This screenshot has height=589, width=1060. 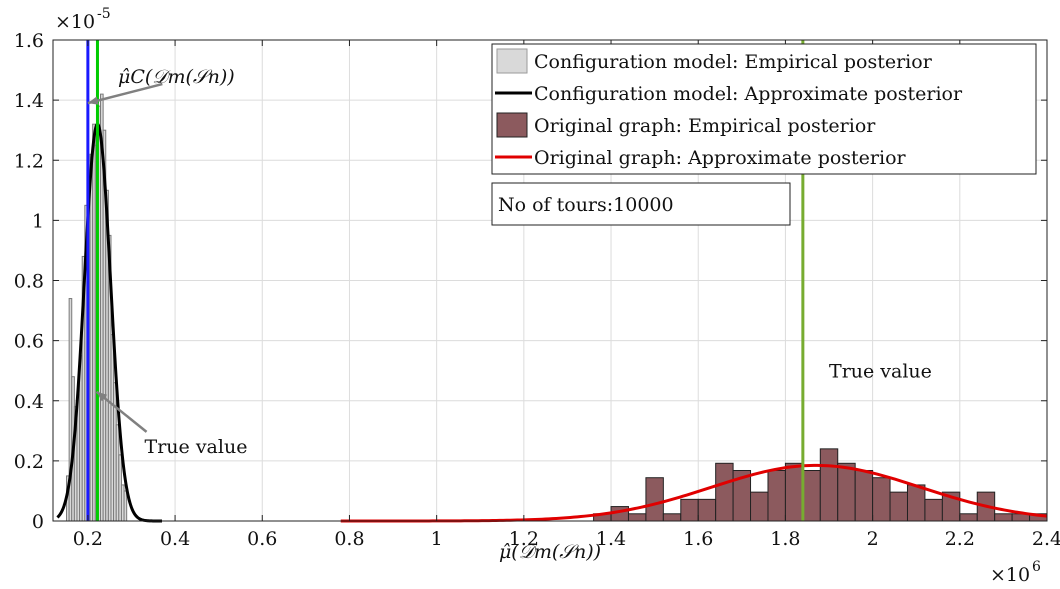 I want to click on info-box-rect, so click(x=641, y=204).